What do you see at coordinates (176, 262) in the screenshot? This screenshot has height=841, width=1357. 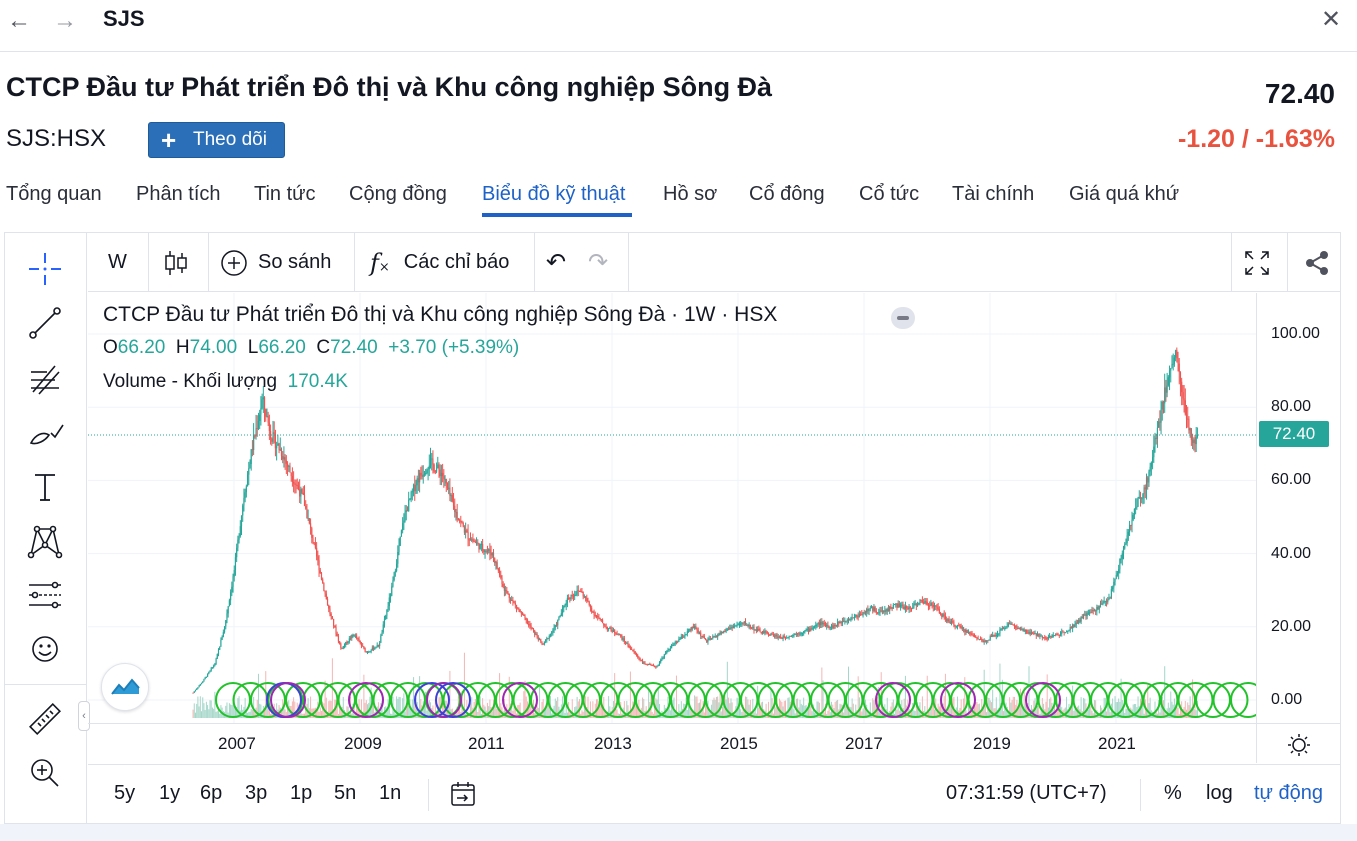 I see `candlestick-icon` at bounding box center [176, 262].